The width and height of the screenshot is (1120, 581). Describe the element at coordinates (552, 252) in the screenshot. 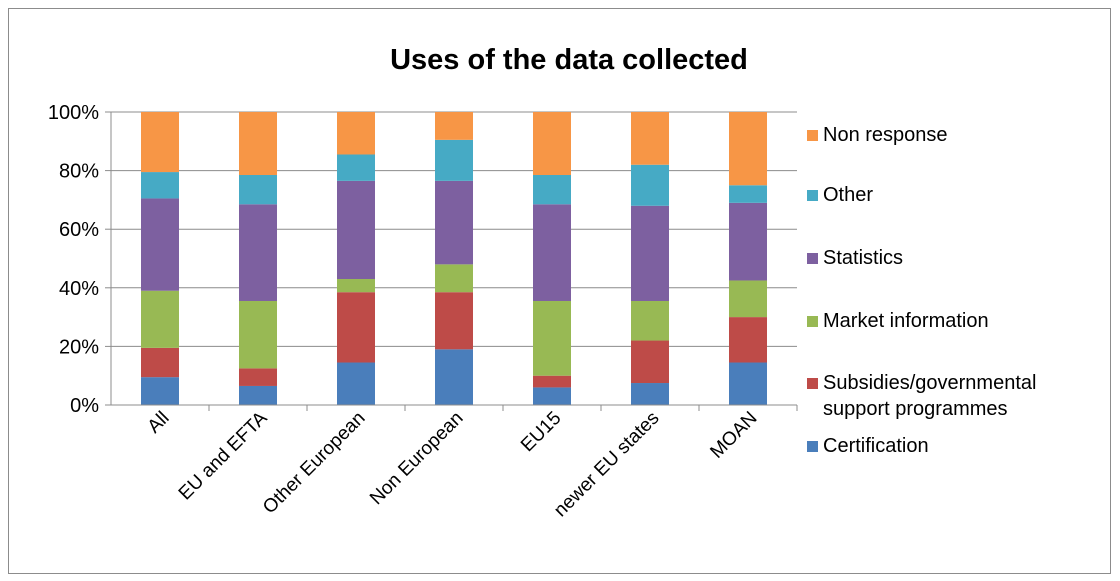

I see `bar-segment-statistics-eu15` at that location.